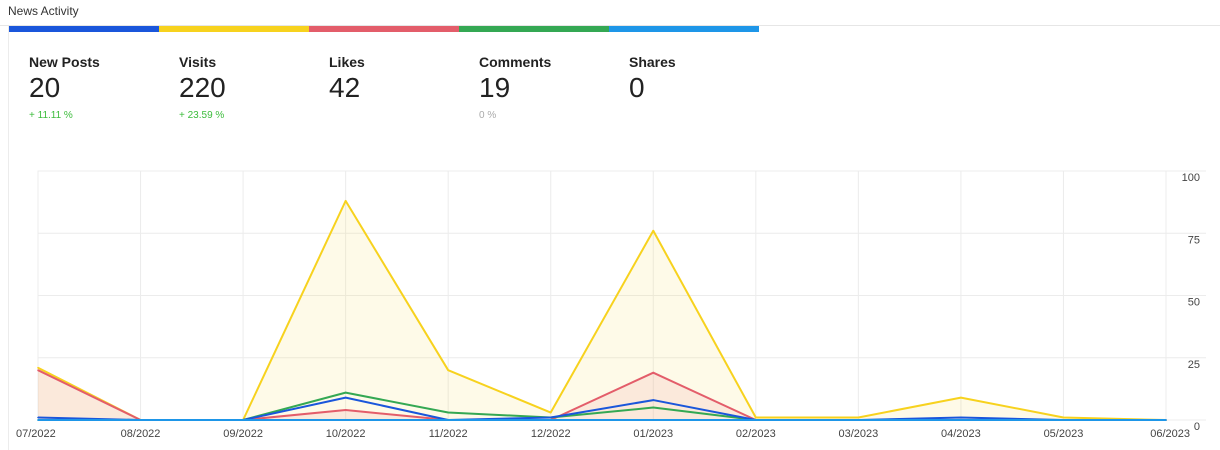 This screenshot has width=1220, height=450. What do you see at coordinates (45, 87) in the screenshot?
I see `stat-value: 20` at bounding box center [45, 87].